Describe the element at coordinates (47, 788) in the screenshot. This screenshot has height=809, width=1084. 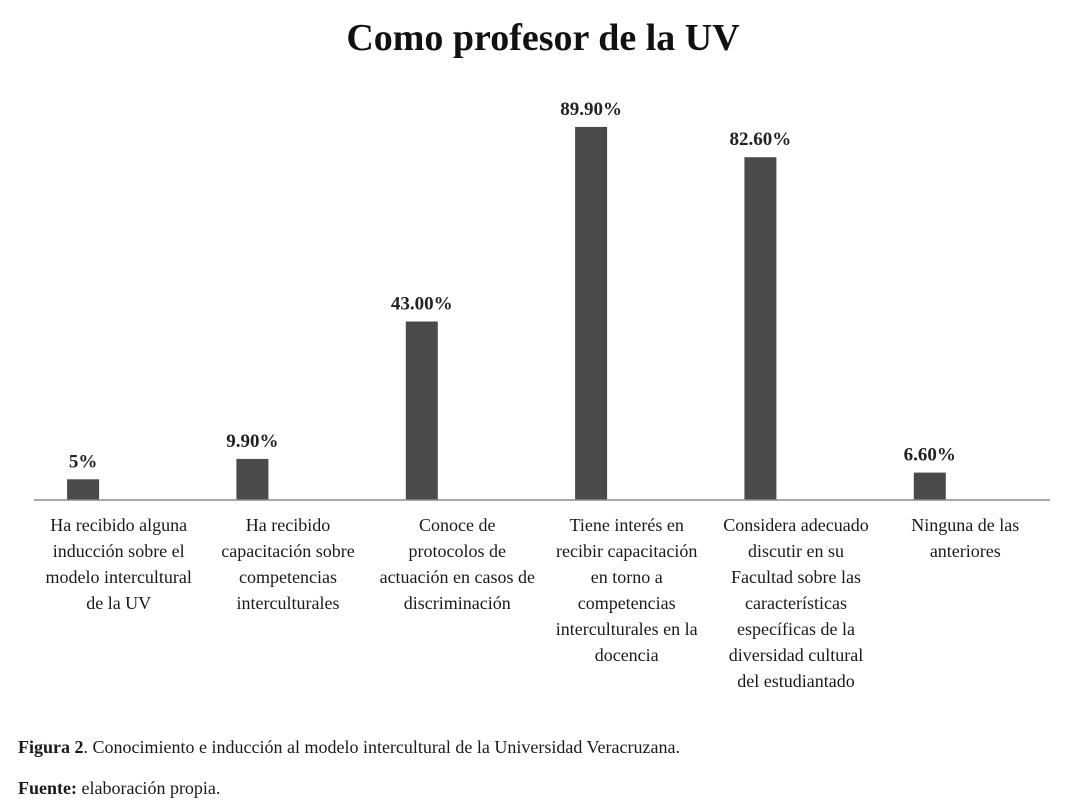
I see `source-caption-prefix: Fuente:` at that location.